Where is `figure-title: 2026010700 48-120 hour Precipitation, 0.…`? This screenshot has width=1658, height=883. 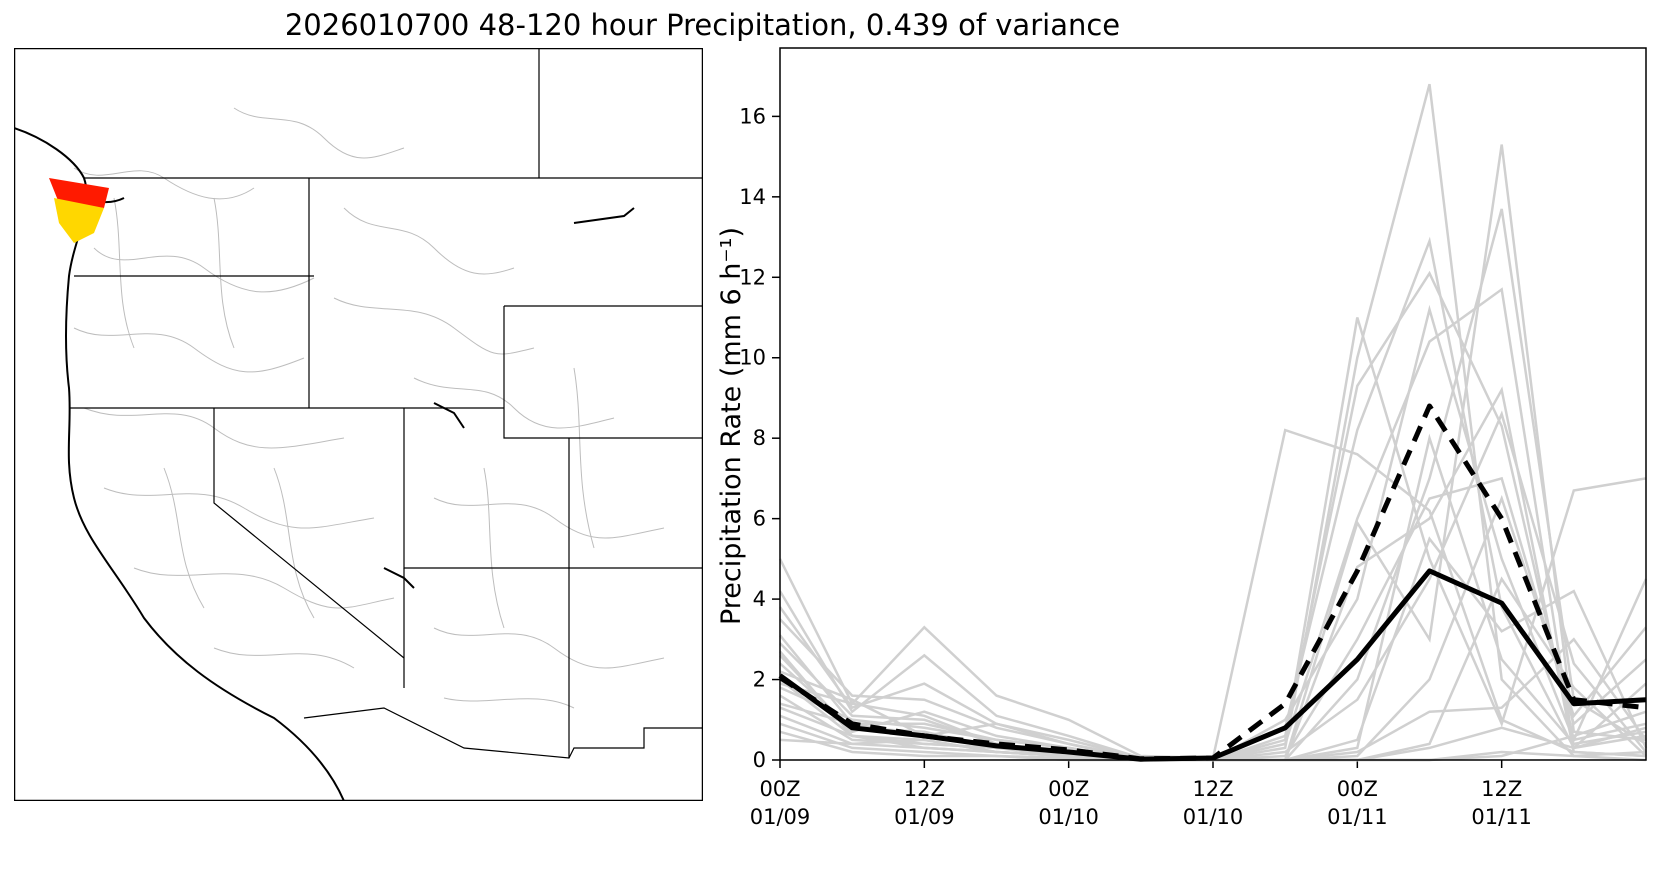 figure-title: 2026010700 48-120 hour Precipitation, 0.… is located at coordinates (702, 25).